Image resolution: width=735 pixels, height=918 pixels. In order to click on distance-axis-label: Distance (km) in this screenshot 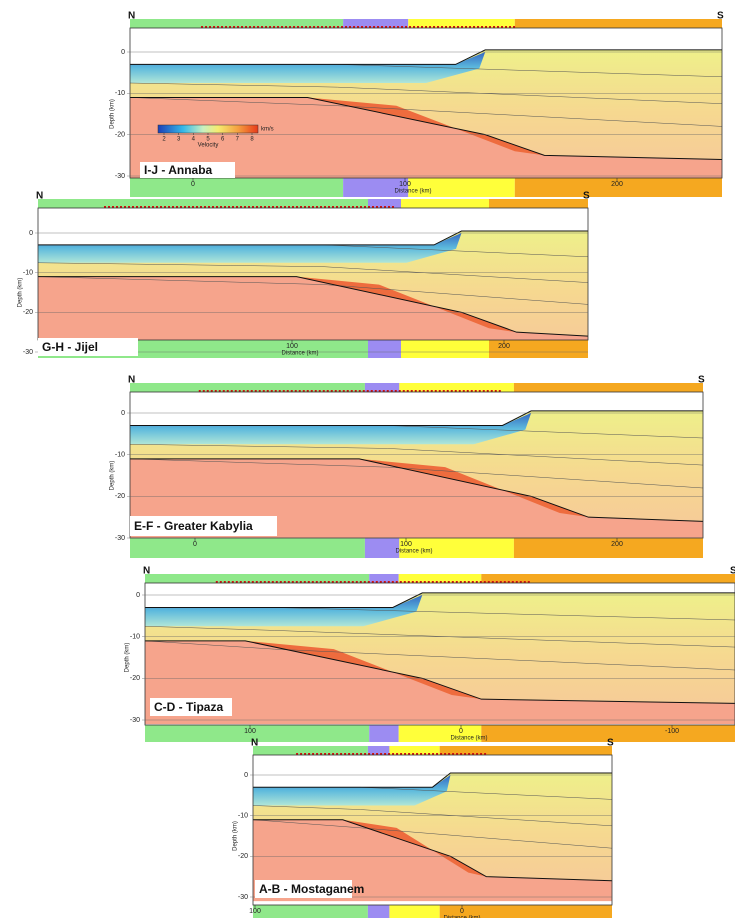, I will do `click(461, 917)`.